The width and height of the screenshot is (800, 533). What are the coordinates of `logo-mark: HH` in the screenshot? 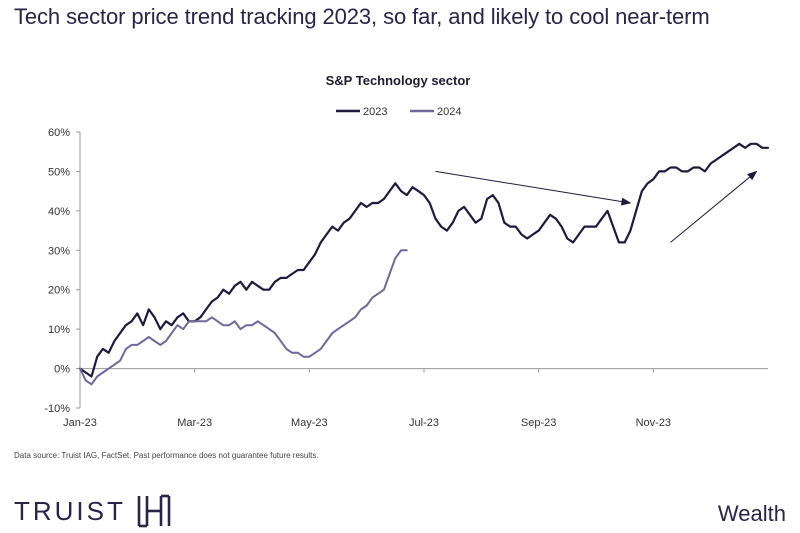 It's located at (154, 511).